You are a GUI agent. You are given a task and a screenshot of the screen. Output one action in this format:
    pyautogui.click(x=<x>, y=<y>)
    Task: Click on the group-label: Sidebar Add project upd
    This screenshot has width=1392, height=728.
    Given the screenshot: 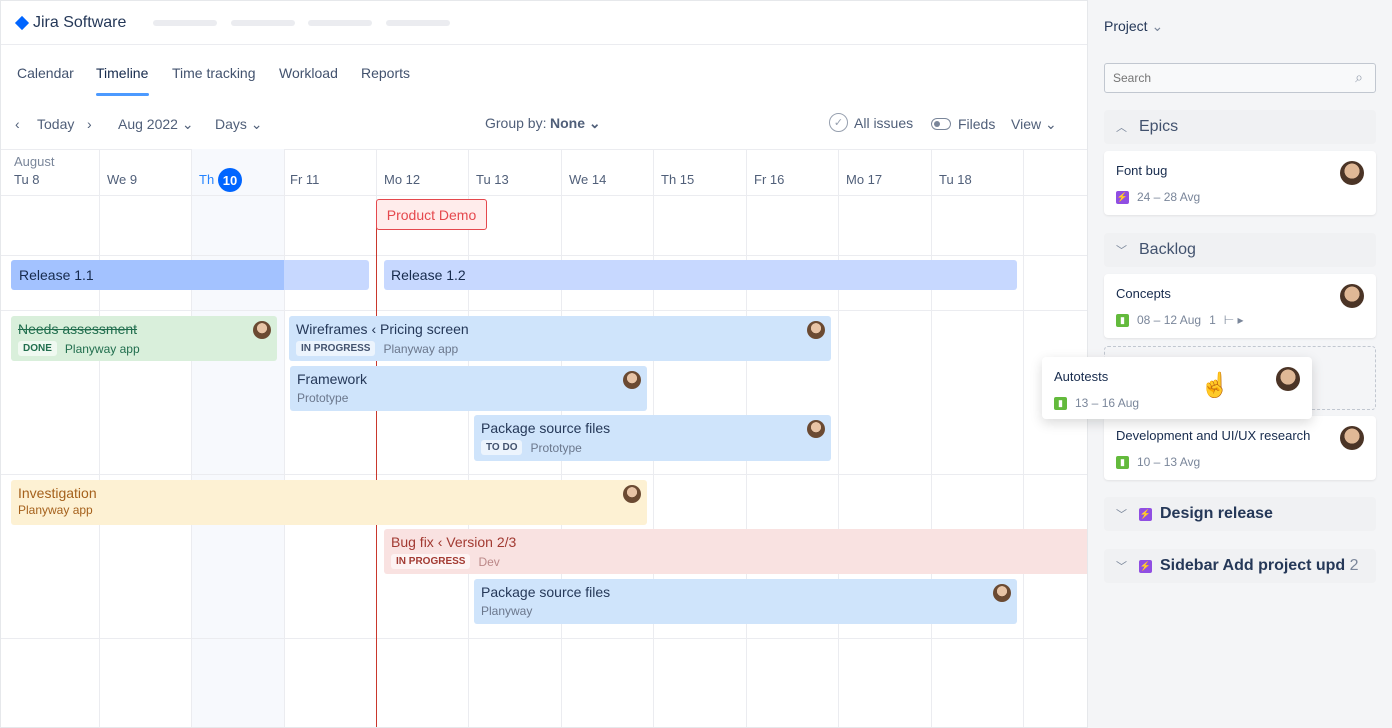 What is the action you would take?
    pyautogui.click(x=1253, y=565)
    